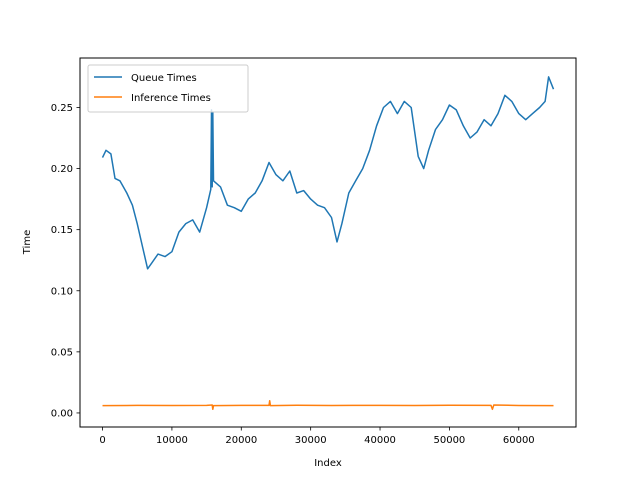 This screenshot has width=640, height=480. Describe the element at coordinates (62, 108) in the screenshot. I see `y-tick-label: 0.25` at that location.